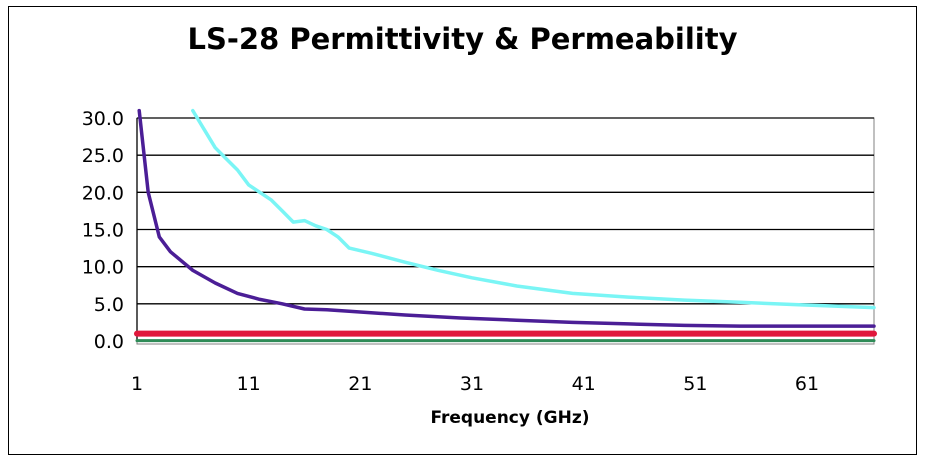 The width and height of the screenshot is (925, 461). Describe the element at coordinates (472, 384) in the screenshot. I see `x-tick-label: 31` at that location.